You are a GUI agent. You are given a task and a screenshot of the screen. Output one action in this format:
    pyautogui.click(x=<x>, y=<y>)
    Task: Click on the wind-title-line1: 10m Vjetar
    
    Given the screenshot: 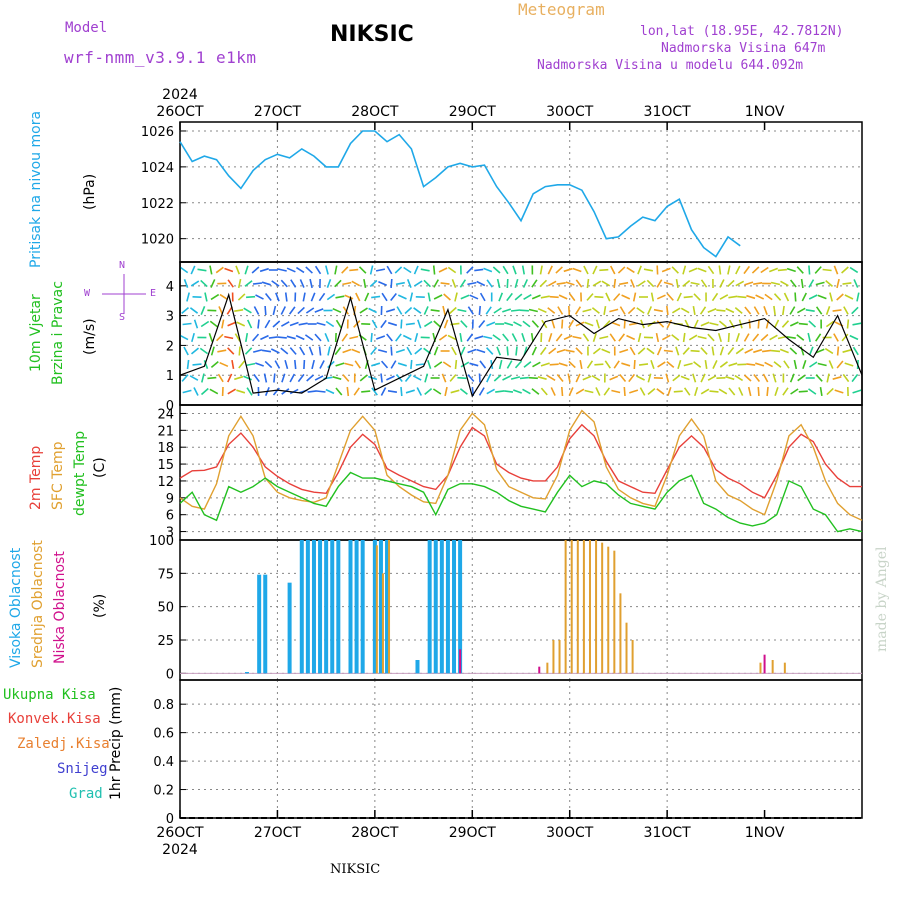 What is the action you would take?
    pyautogui.click(x=36, y=333)
    